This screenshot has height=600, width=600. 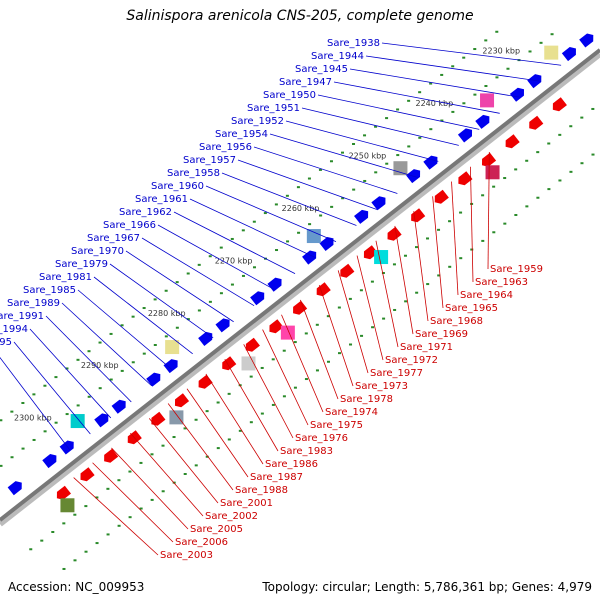 I want to click on forward-gene-label: Sare_1957, so click(x=209, y=160).